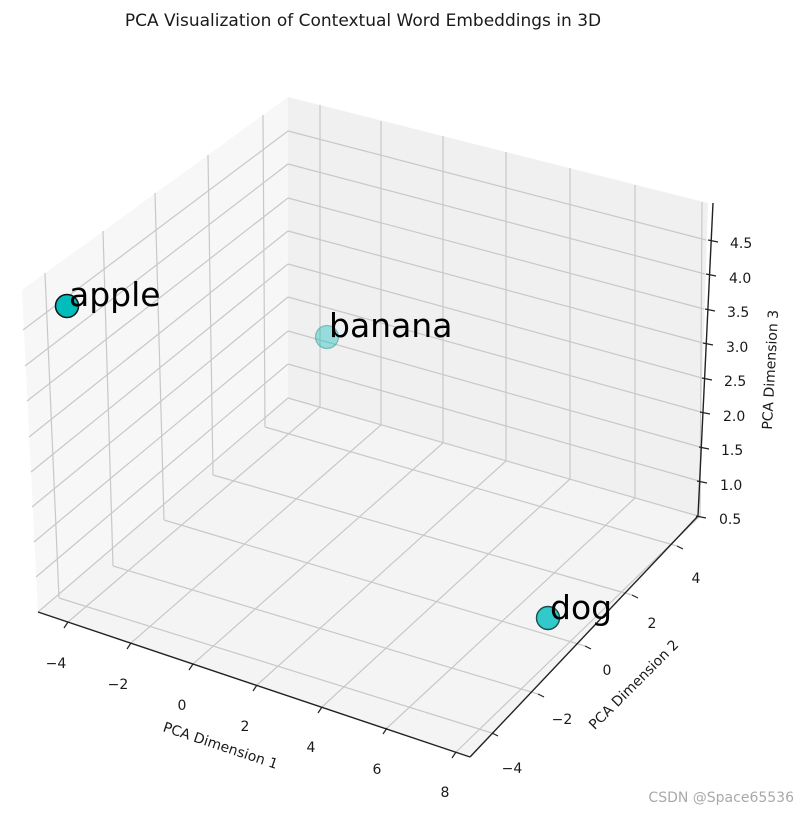 The image size is (806, 814). I want to click on x-tick-label: 4, so click(311, 748).